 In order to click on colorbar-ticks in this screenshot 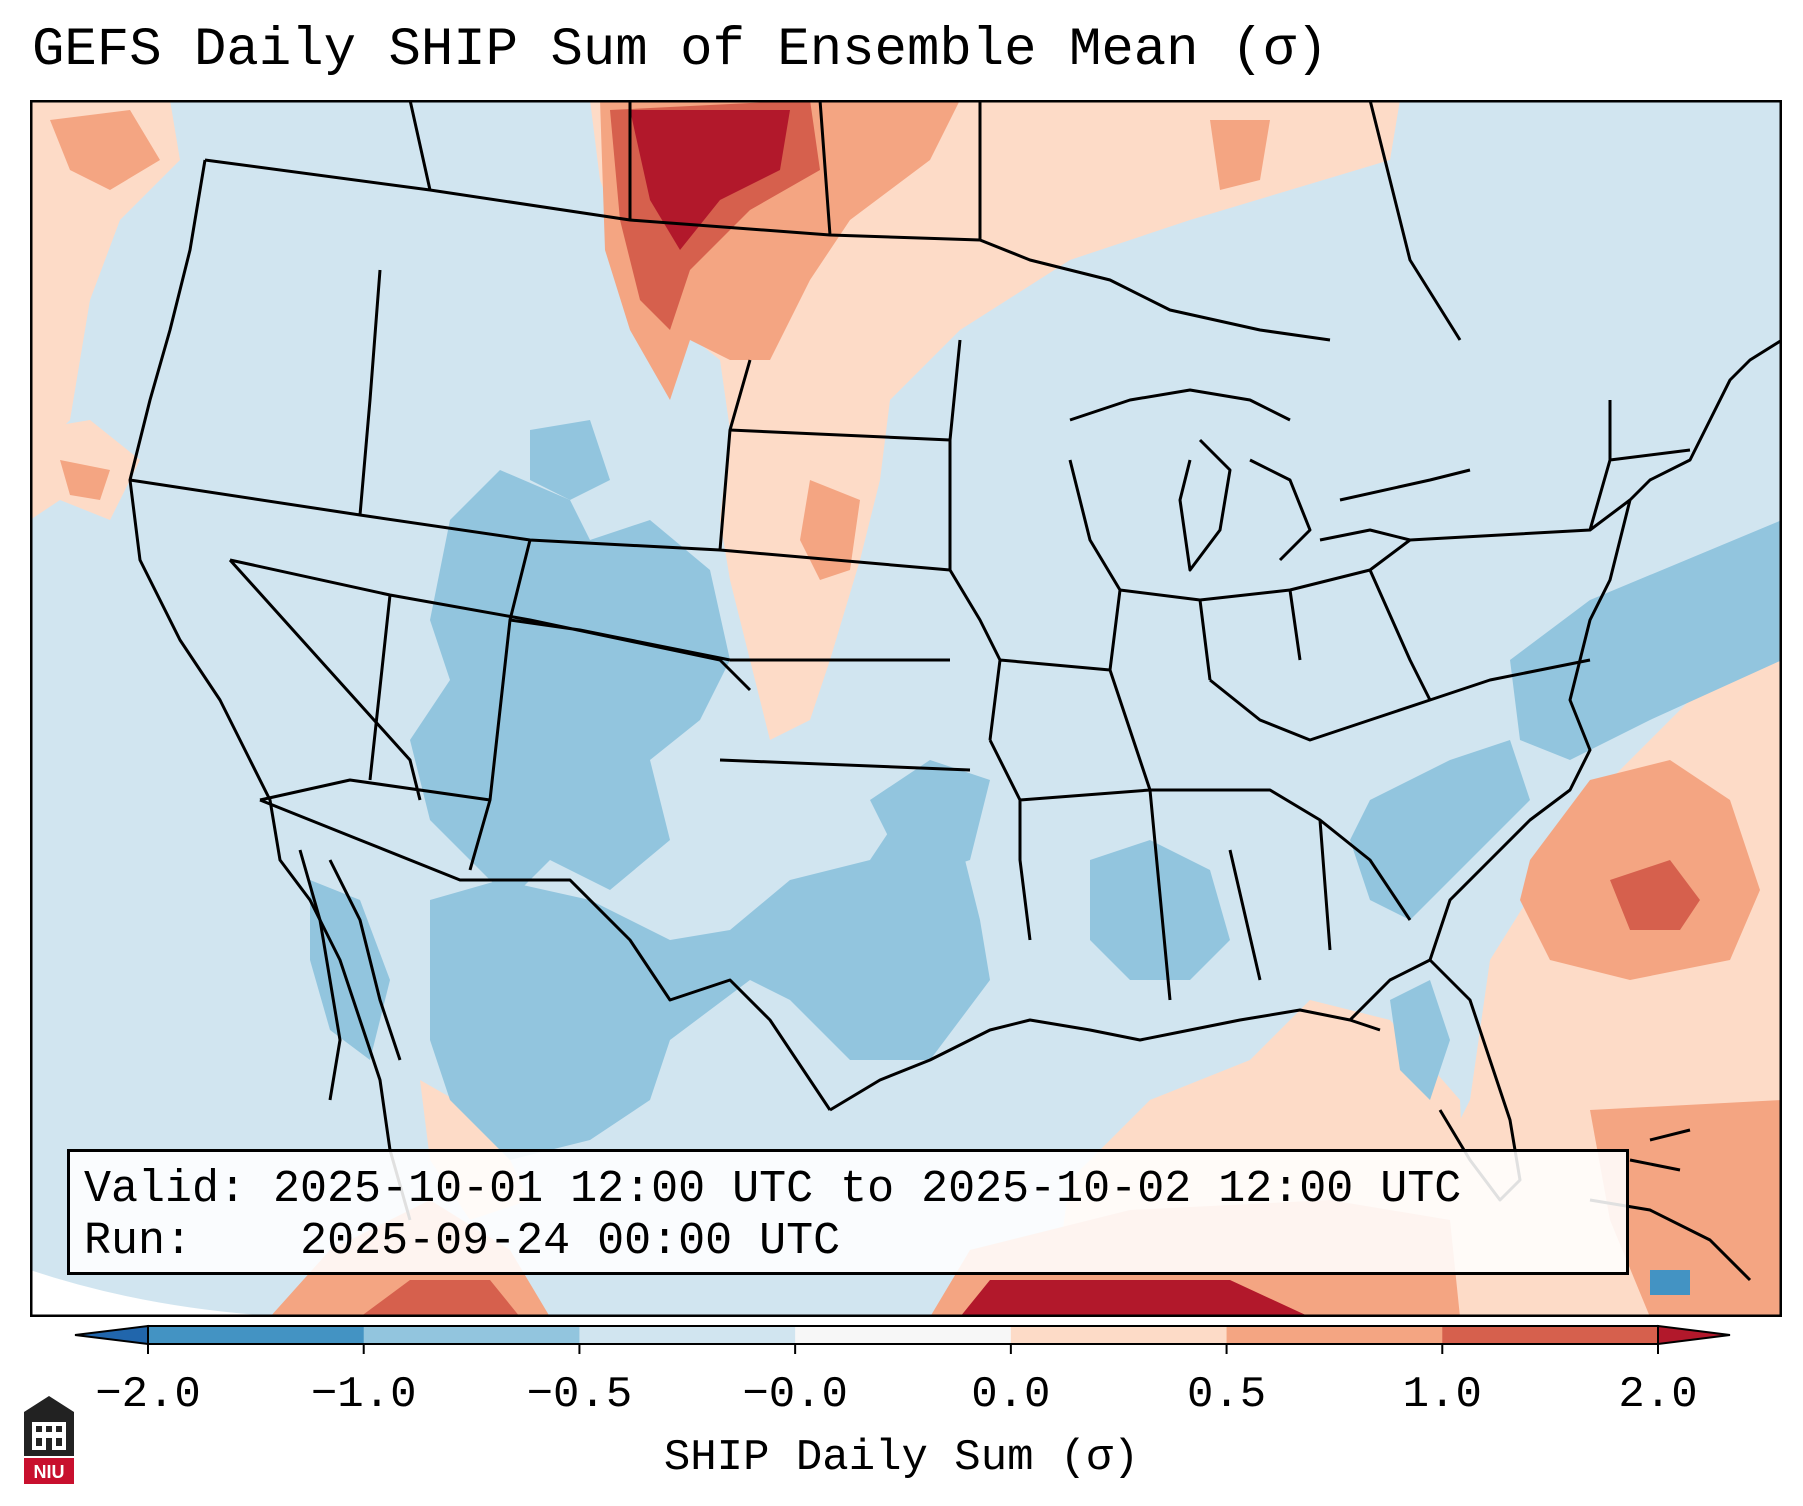, I will do `click(903, 1349)`.